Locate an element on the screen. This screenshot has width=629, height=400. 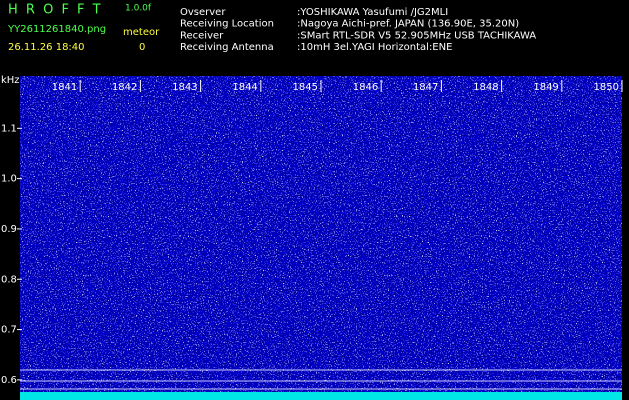
app-name: H R O F F T is located at coordinates (55, 10).